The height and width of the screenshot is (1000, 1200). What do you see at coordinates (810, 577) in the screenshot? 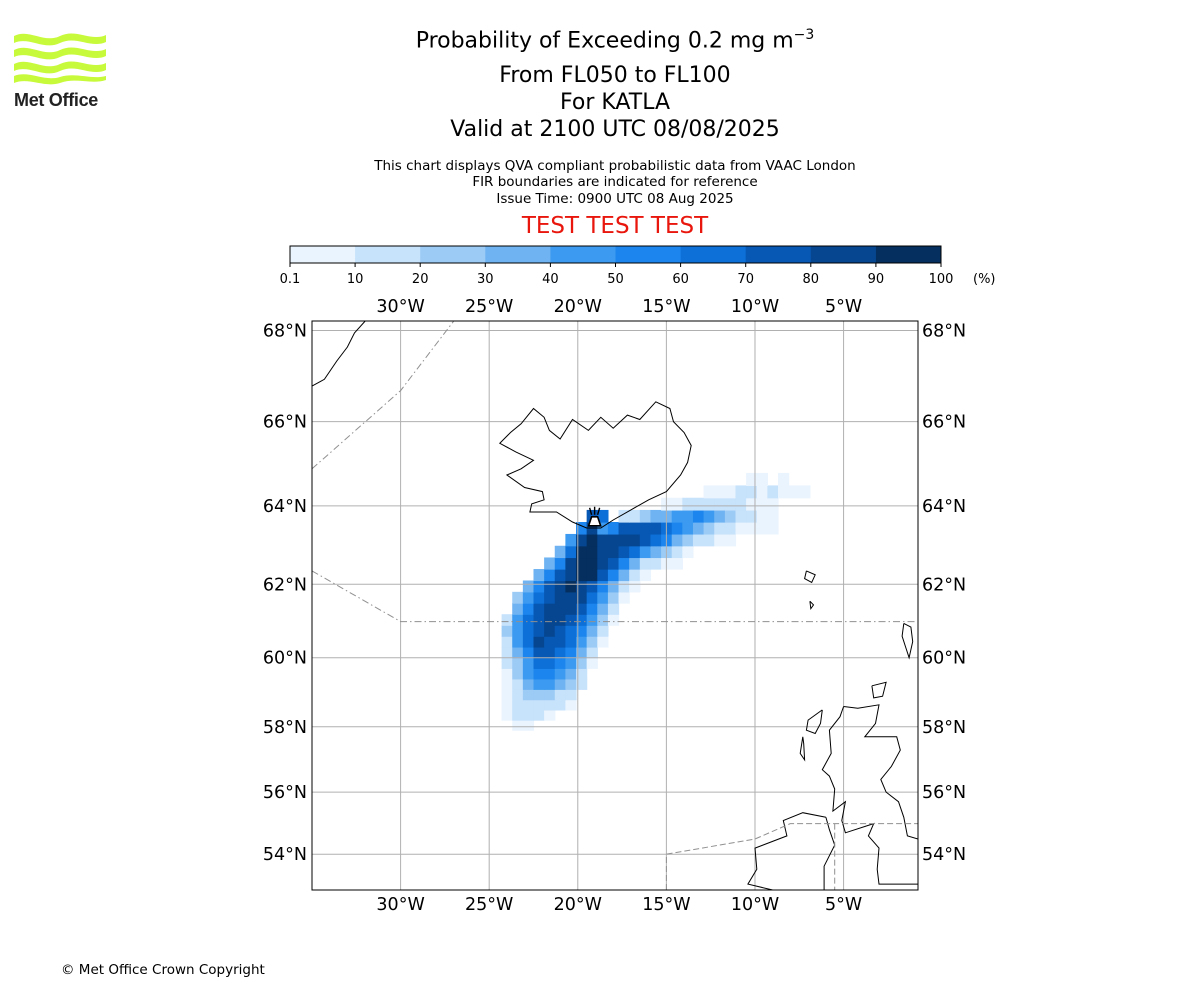
I see `coastline-faroe-a` at bounding box center [810, 577].